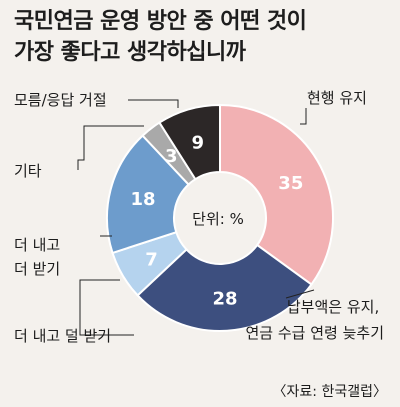 The height and width of the screenshot is (407, 400). I want to click on slice-label-no-answer-line-1: 모름/응답 거절, so click(60, 100).